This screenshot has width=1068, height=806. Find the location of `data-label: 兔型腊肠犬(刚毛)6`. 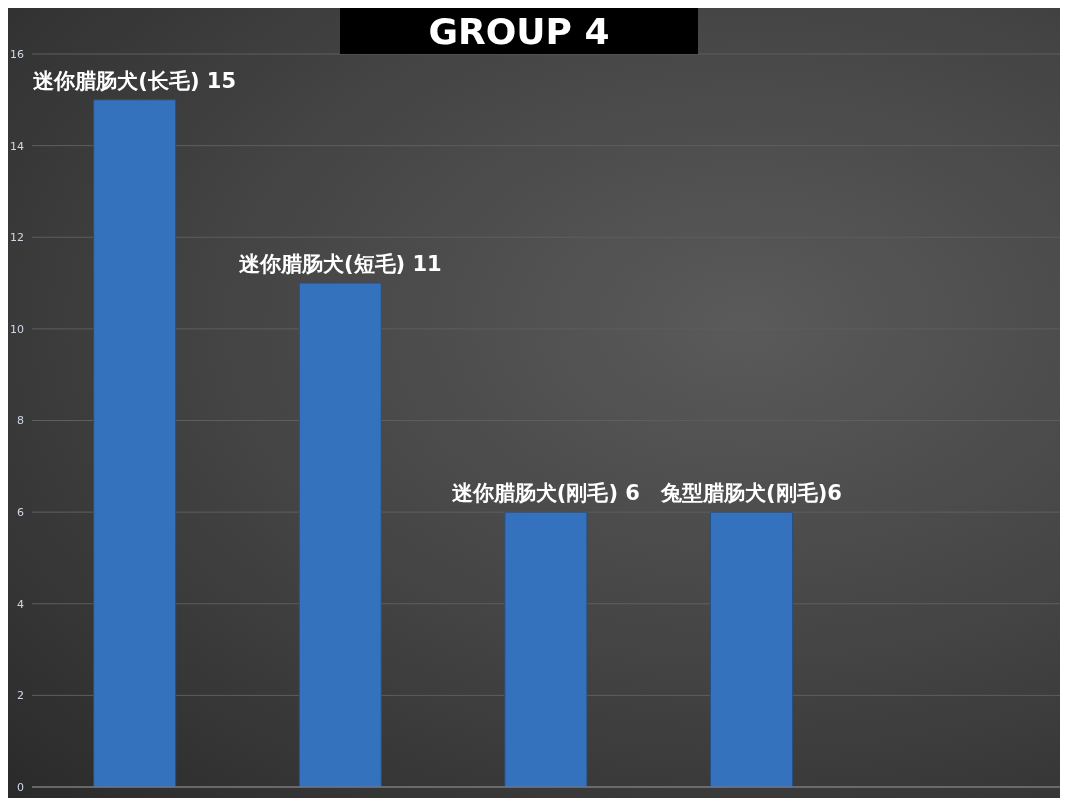

data-label: 兔型腊肠犬(刚毛)6 is located at coordinates (751, 493).